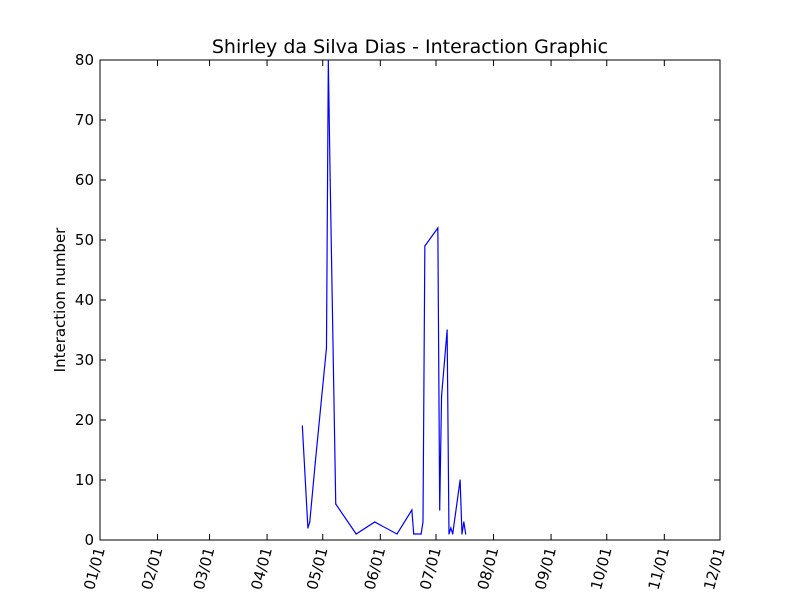 The width and height of the screenshot is (800, 600). I want to click on y-tick-label: 0, so click(89, 540).